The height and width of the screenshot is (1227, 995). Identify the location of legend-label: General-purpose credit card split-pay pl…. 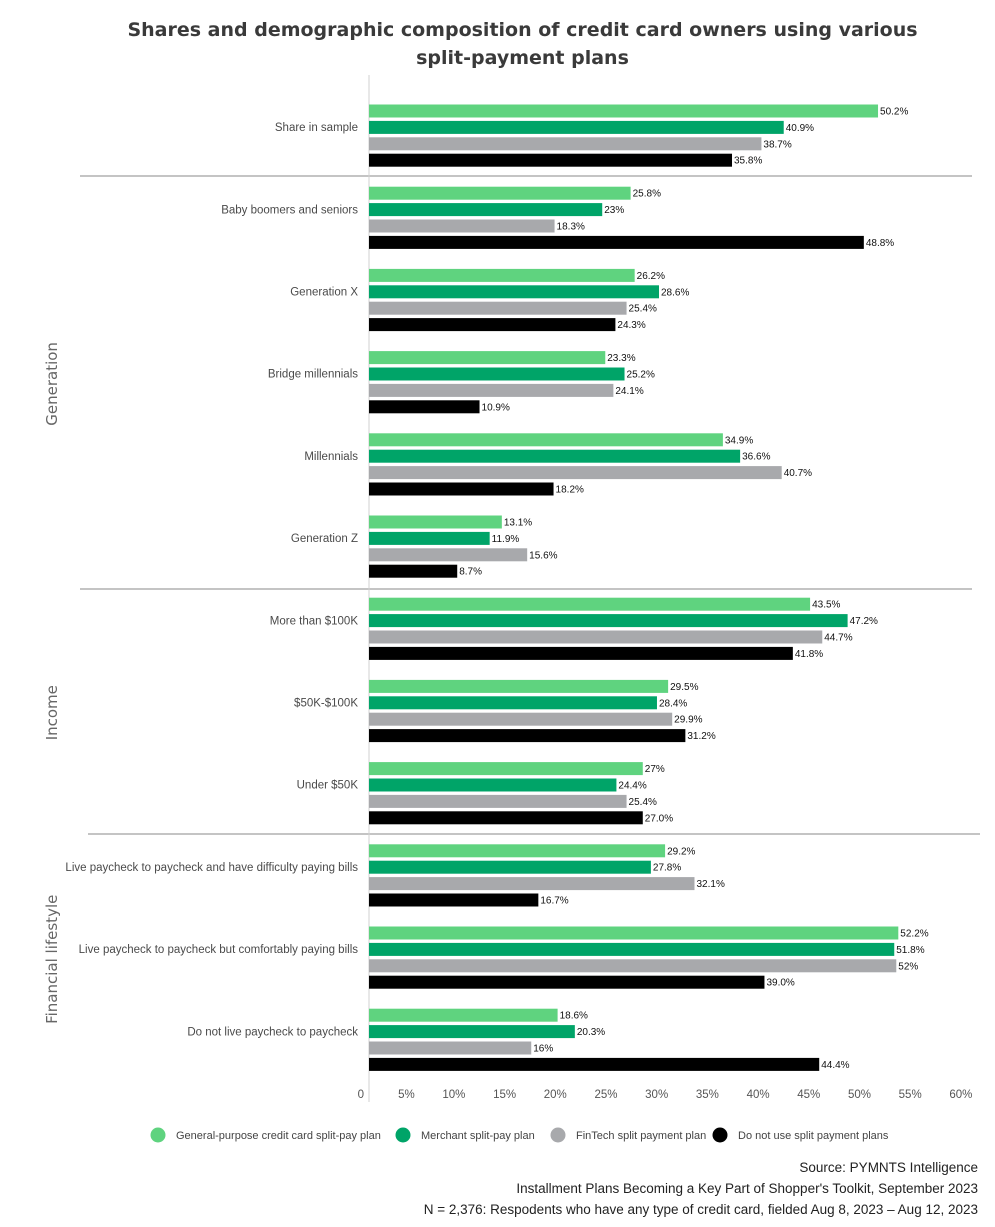
(278, 1136).